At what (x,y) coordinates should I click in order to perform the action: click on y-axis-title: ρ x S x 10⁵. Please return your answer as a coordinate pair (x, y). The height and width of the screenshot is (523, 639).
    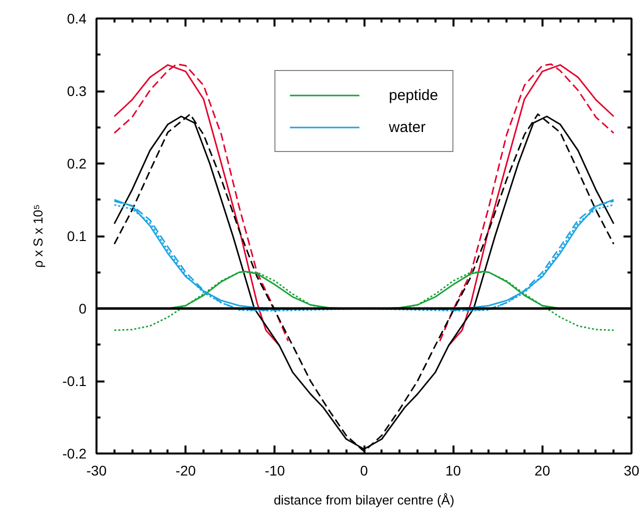
    Looking at the image, I should click on (38, 236).